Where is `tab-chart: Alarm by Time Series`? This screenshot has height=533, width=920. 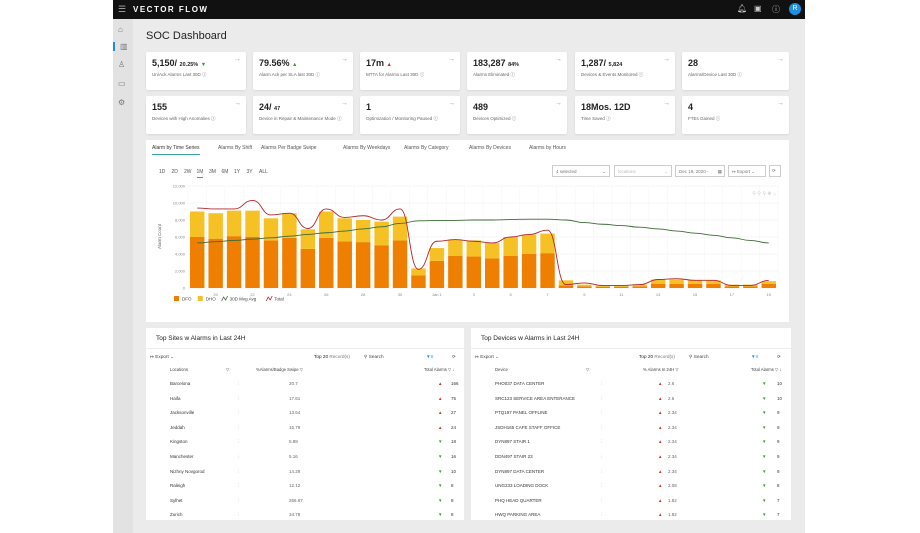
tab-chart: Alarm by Time Series is located at coordinates (176, 150).